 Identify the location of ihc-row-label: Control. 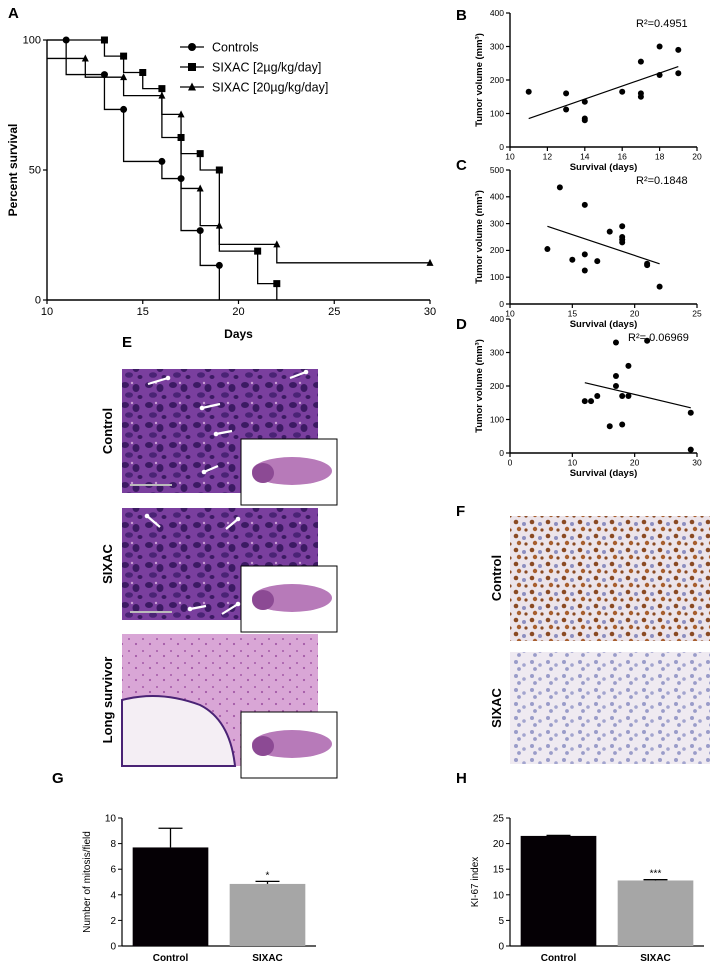
(496, 578).